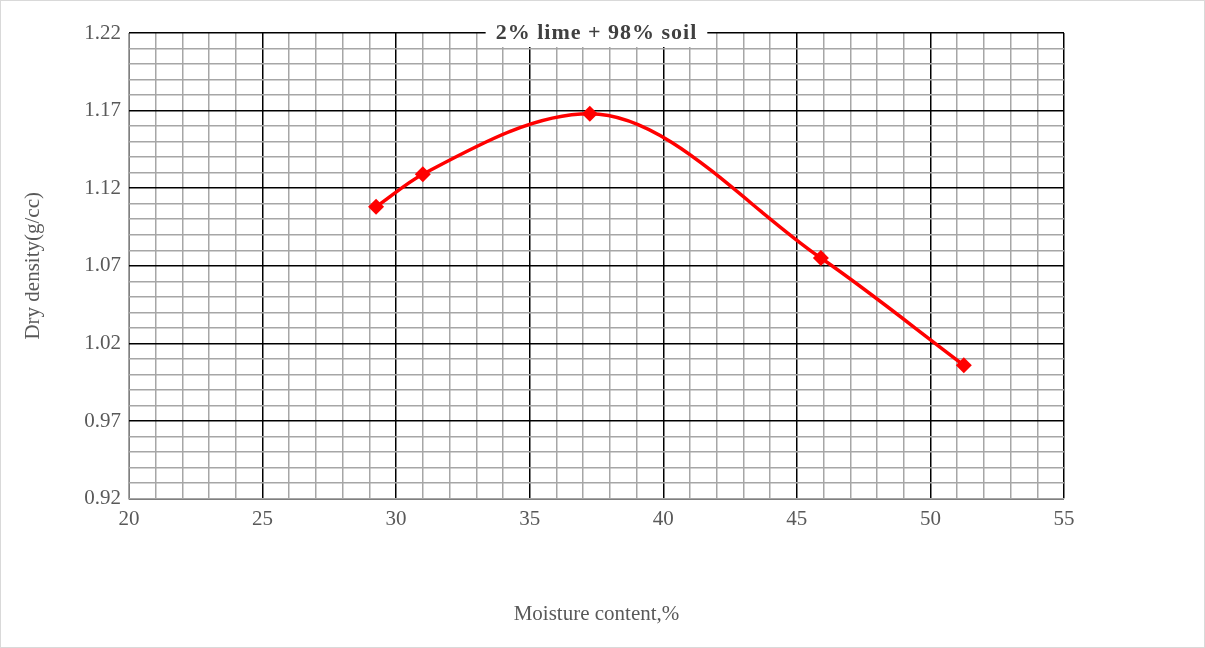 This screenshot has width=1205, height=648. I want to click on x-tick-label: 50, so click(930, 517).